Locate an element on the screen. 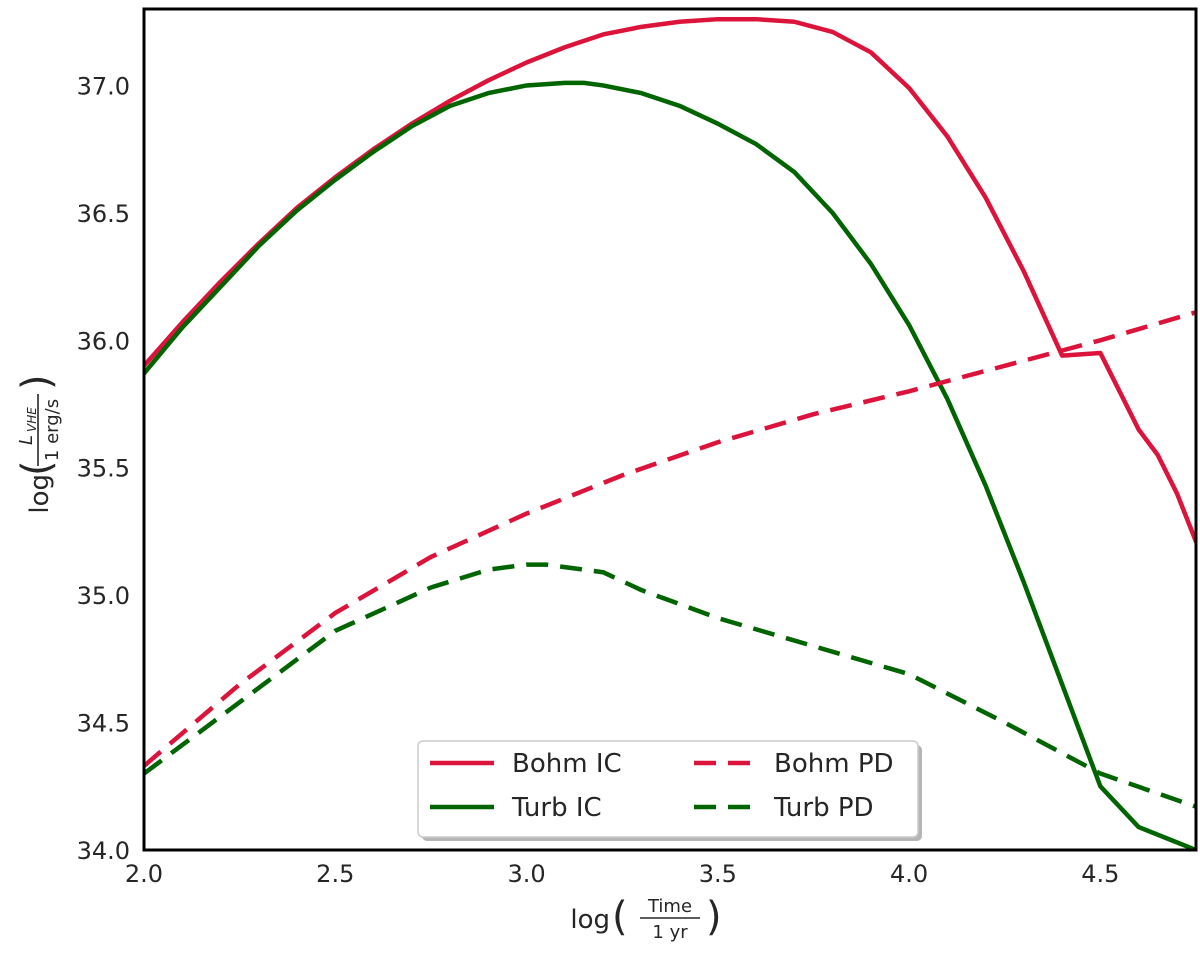 The image size is (1200, 956). y-tick-label: 35.0 is located at coordinates (103, 596).